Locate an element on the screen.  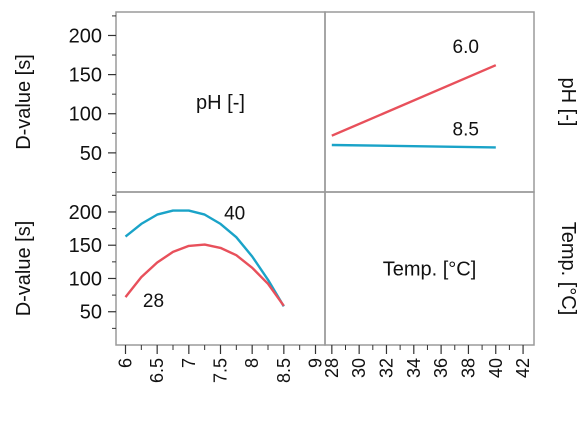
series-label-6.0: 6.0 is located at coordinates (466, 47).